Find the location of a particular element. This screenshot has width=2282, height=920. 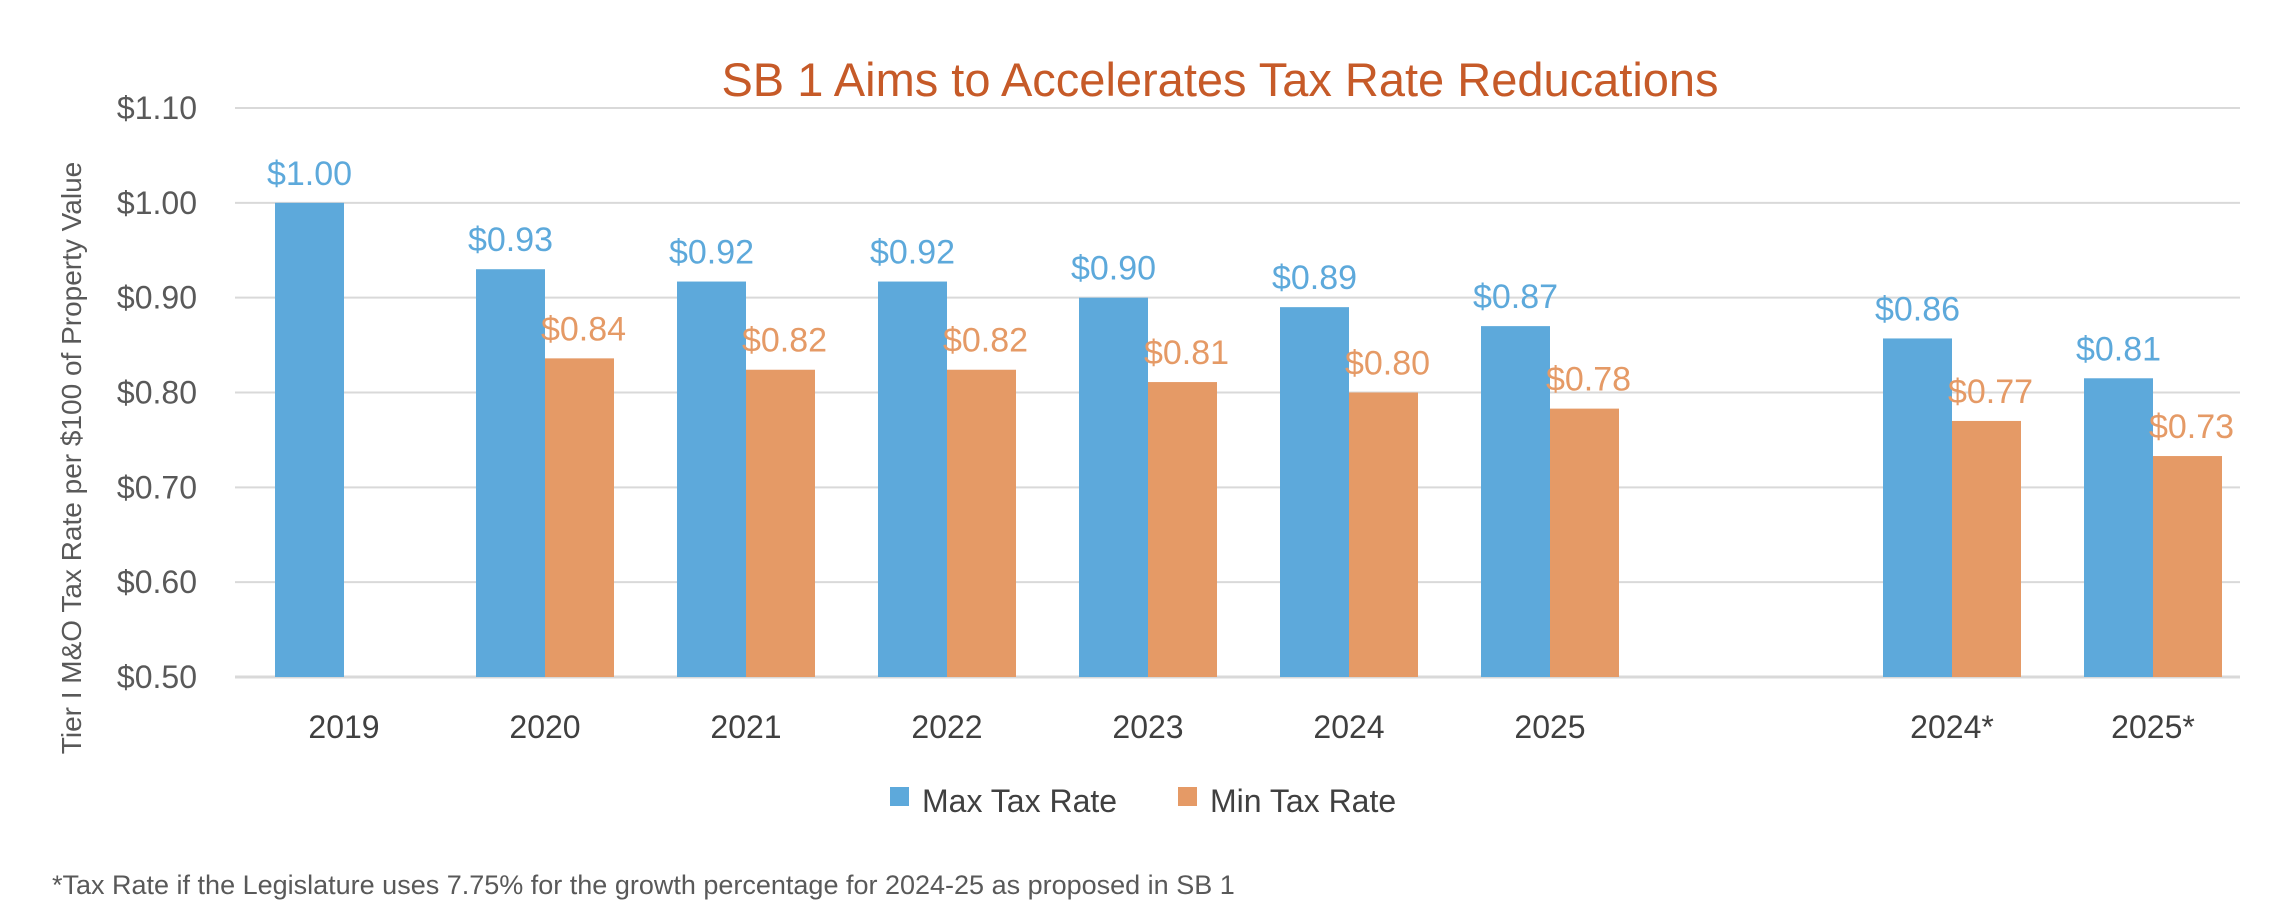

x-tick-label: 2025* is located at coordinates (2153, 727).